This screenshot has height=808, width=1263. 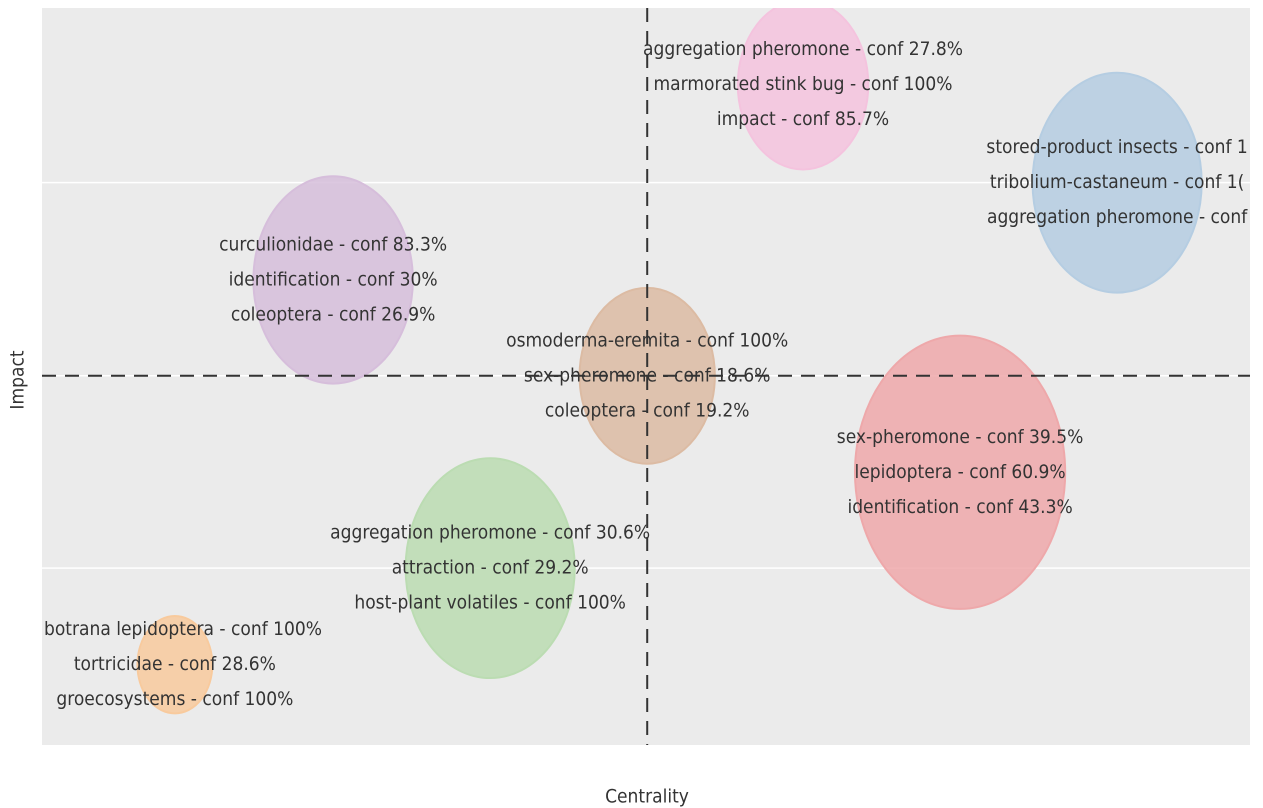 I want to click on bubble-label: coleoptera - conf 19.2%, so click(x=647, y=410).